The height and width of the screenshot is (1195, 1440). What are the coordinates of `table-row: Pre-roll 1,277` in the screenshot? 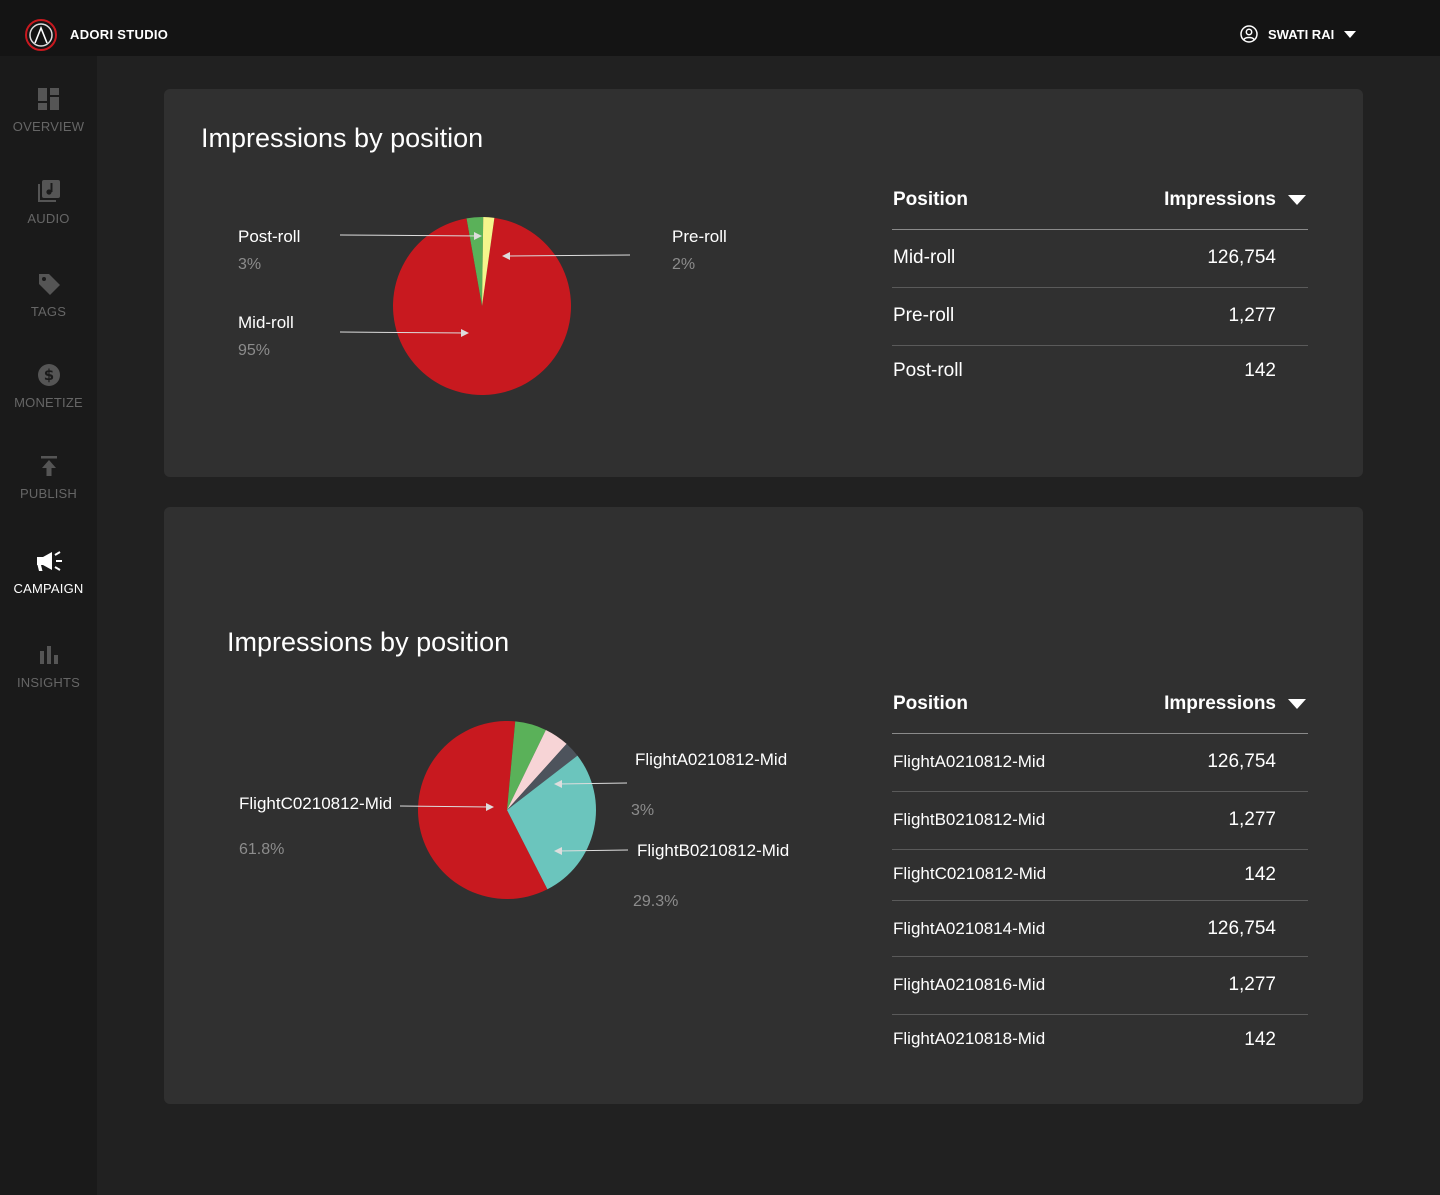 It's located at (1100, 317).